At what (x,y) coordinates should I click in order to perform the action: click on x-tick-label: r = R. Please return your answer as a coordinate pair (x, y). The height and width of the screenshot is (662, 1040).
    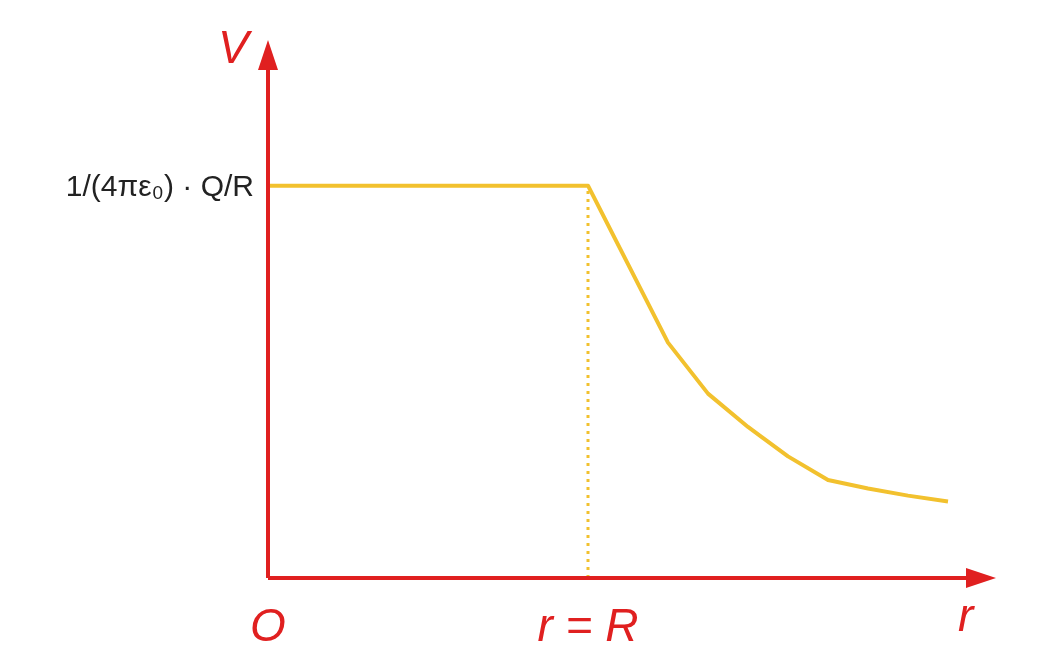
    Looking at the image, I should click on (588, 624).